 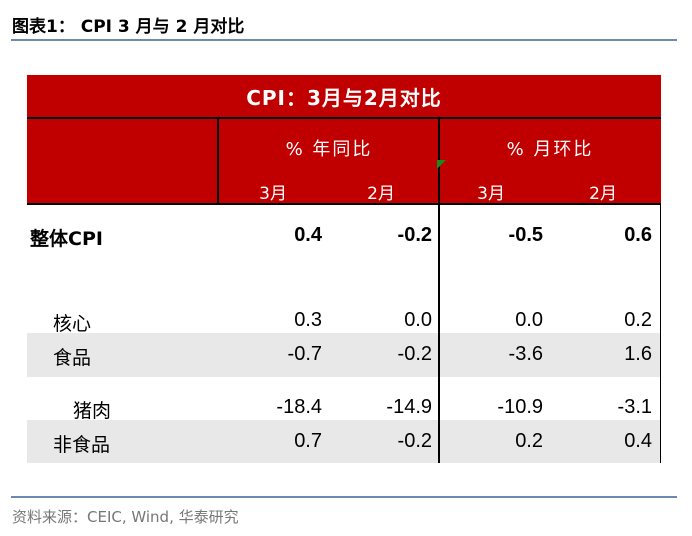 What do you see at coordinates (92, 411) in the screenshot?
I see `row-label: 猪肉` at bounding box center [92, 411].